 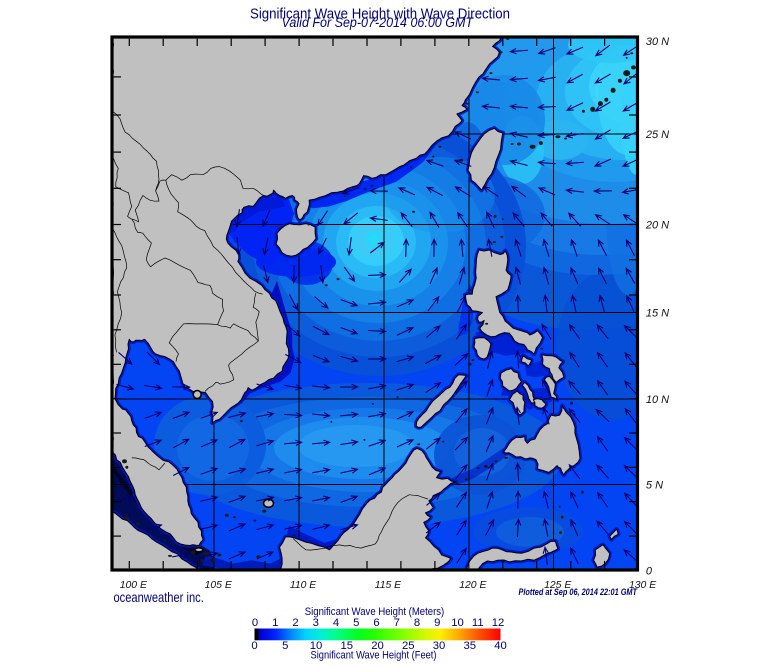 I want to click on svg-text: 30, so click(x=439, y=646).